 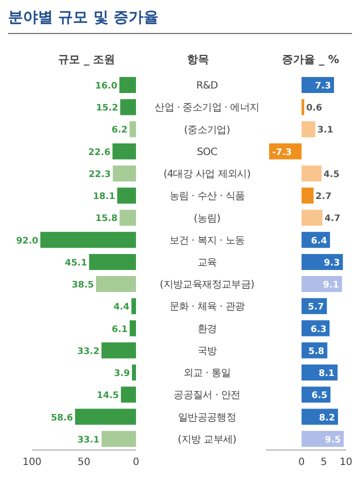 I want to click on data-label: 22.6, so click(x=99, y=153).